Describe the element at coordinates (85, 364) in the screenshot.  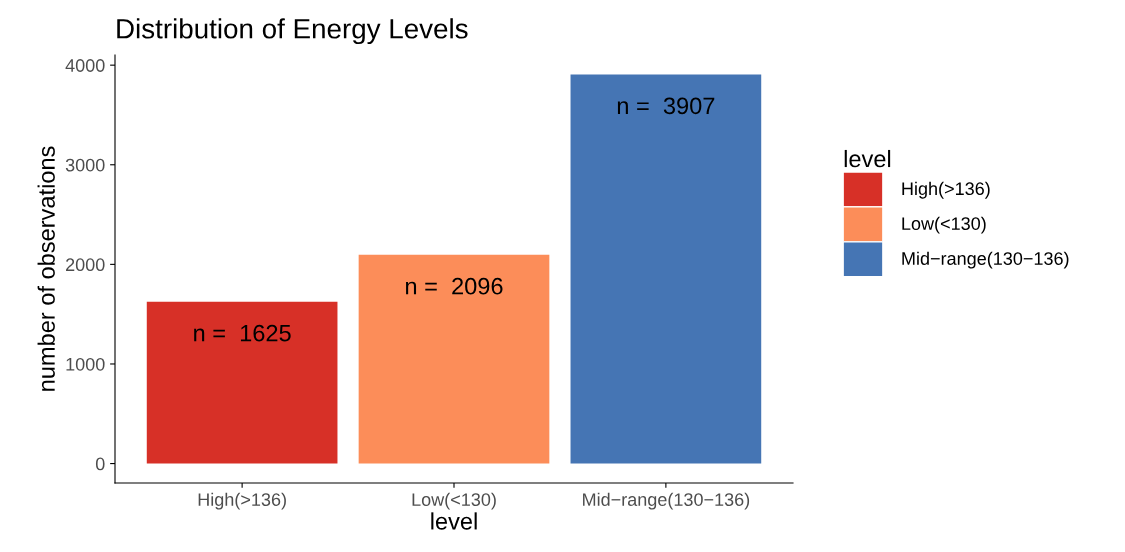
I see `y-tick-label: 1000` at that location.